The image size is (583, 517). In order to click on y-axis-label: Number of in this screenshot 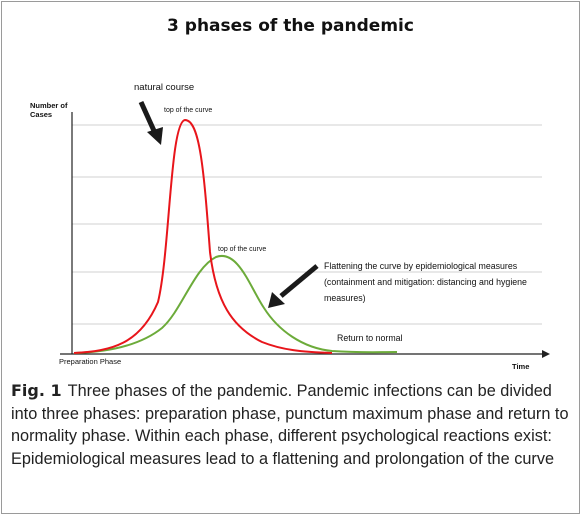, I will do `click(49, 105)`.